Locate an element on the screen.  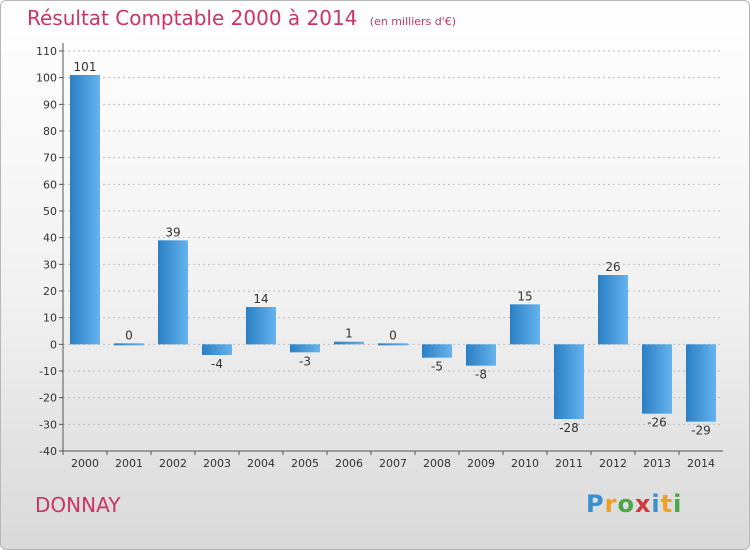
x-tick-label: 2005 is located at coordinates (305, 463).